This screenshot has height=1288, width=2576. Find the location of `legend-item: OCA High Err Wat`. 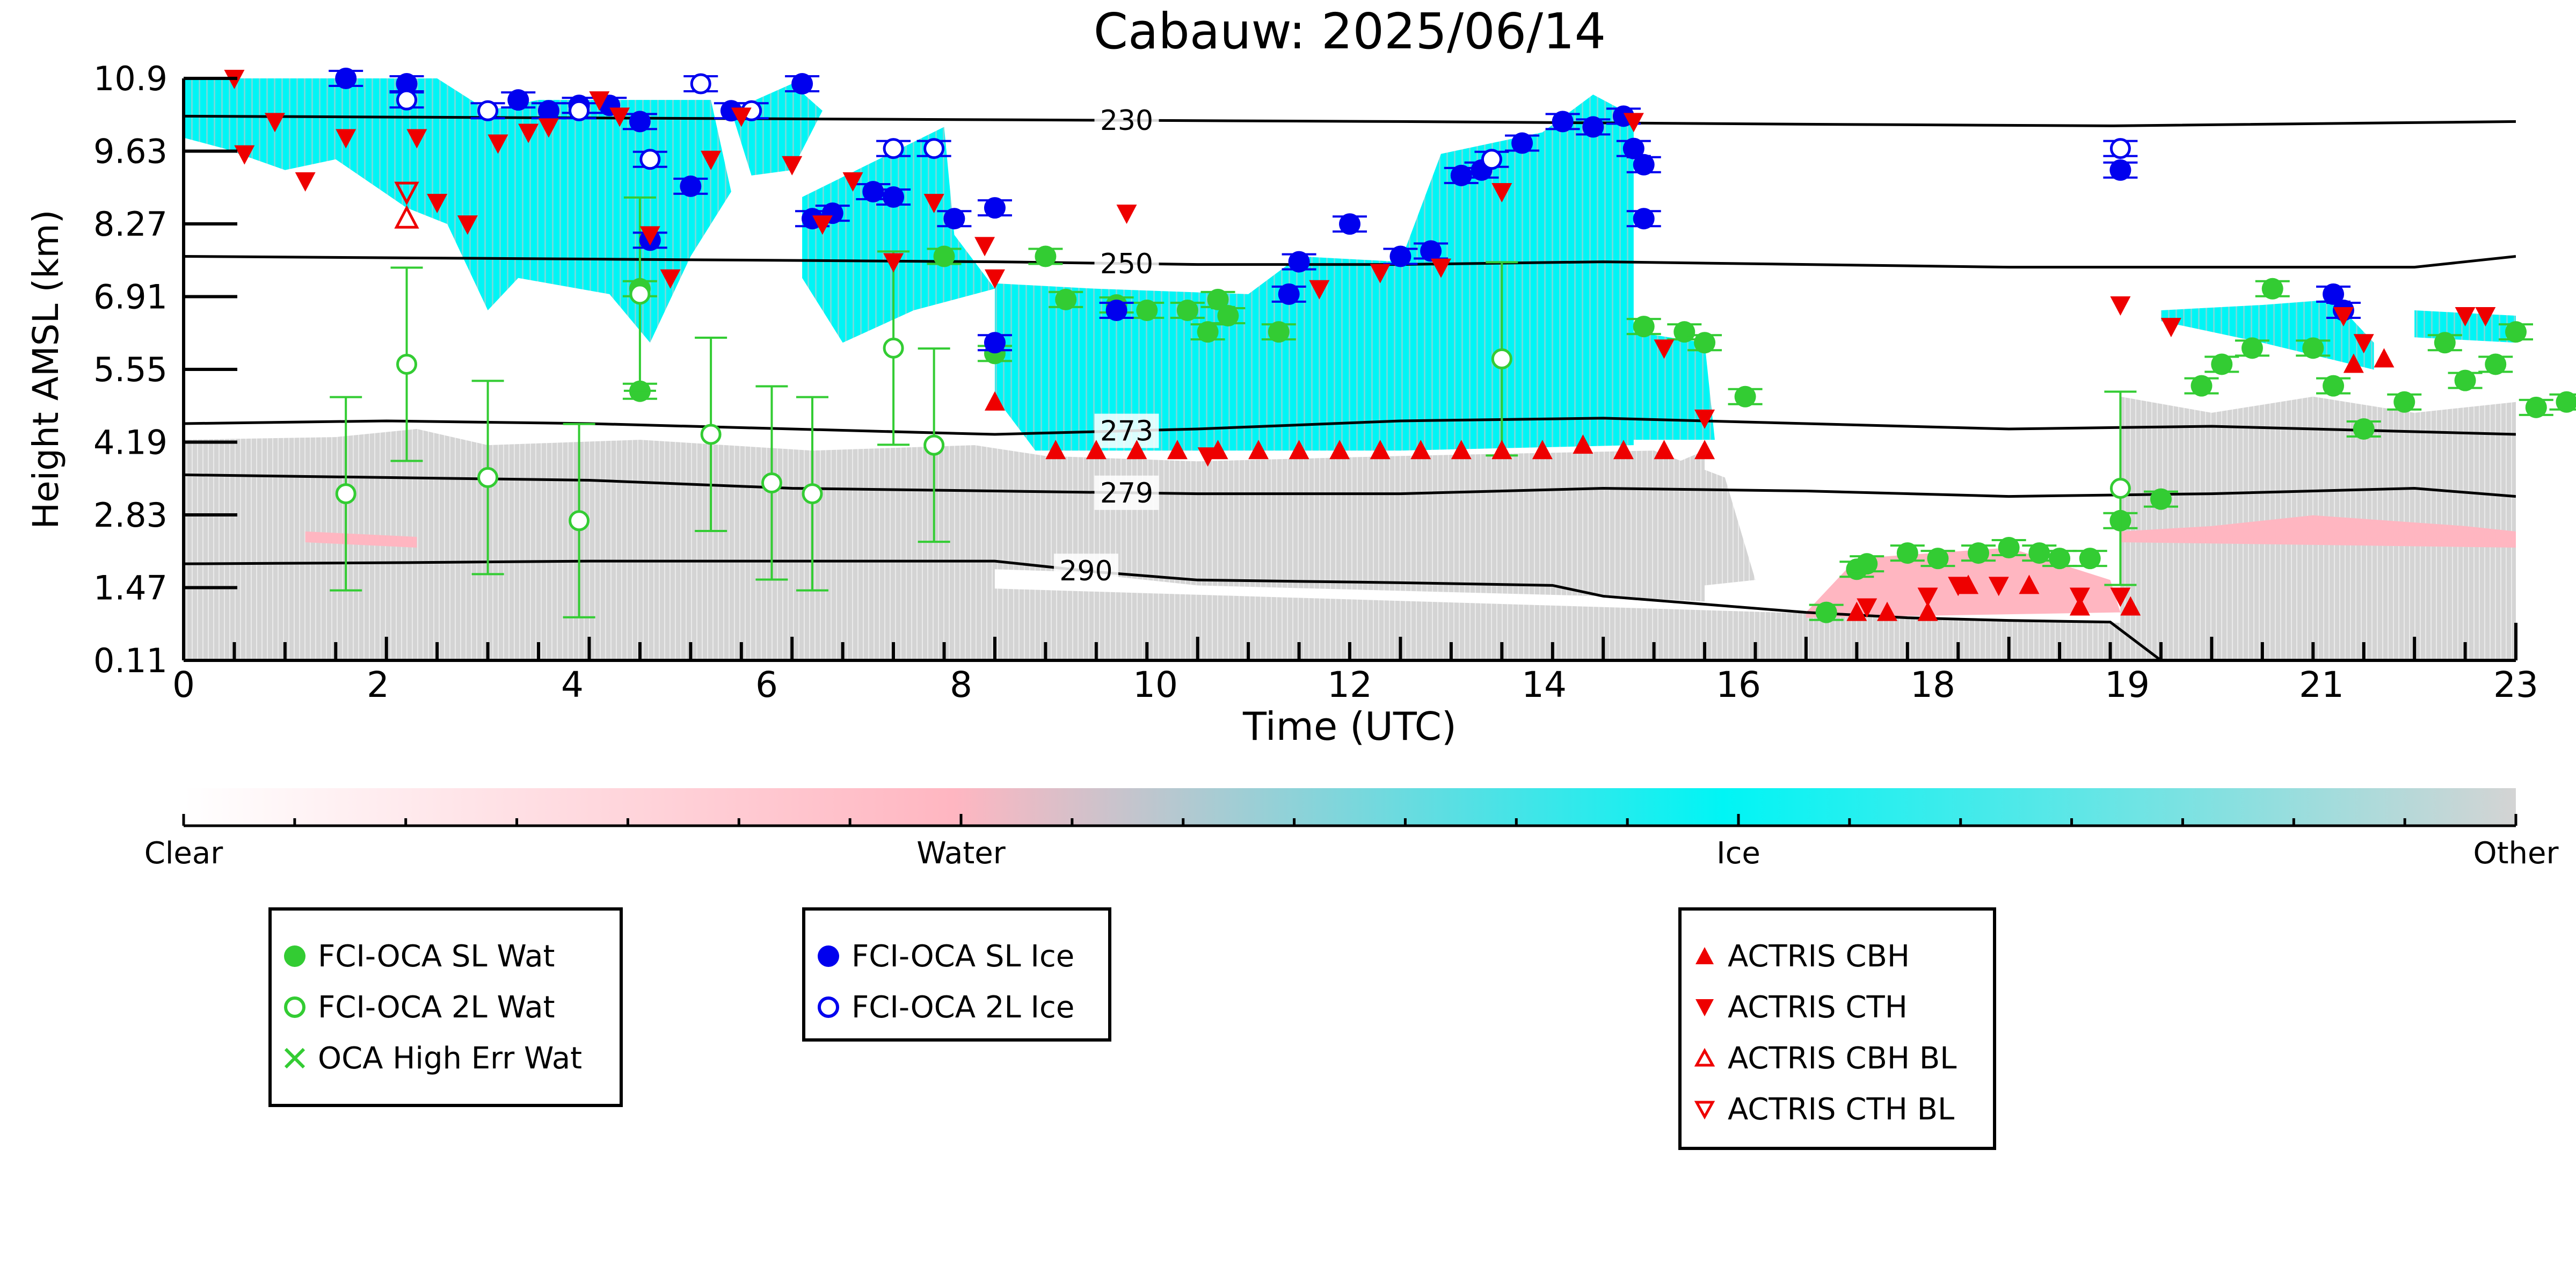

legend-item: OCA High Err Wat is located at coordinates (427, 1058).